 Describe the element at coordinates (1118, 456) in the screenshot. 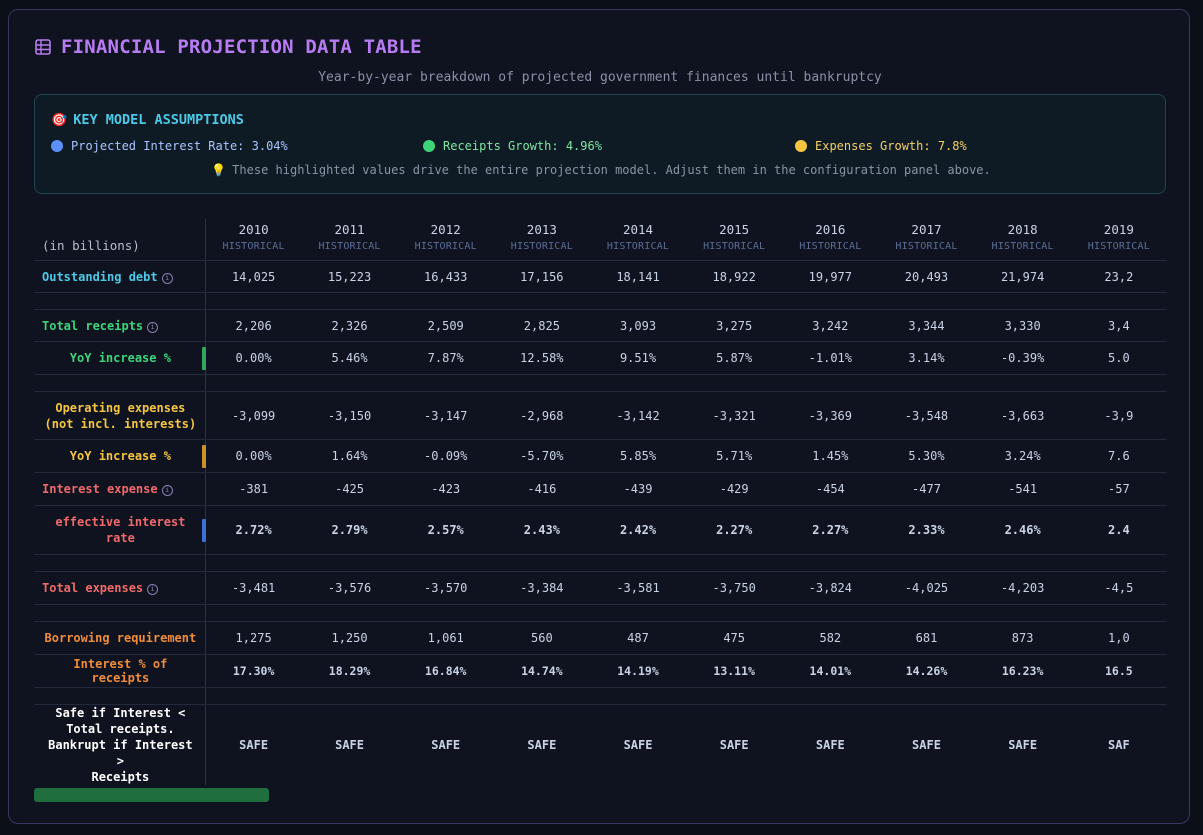

I see `table-cell: 7.6` at that location.